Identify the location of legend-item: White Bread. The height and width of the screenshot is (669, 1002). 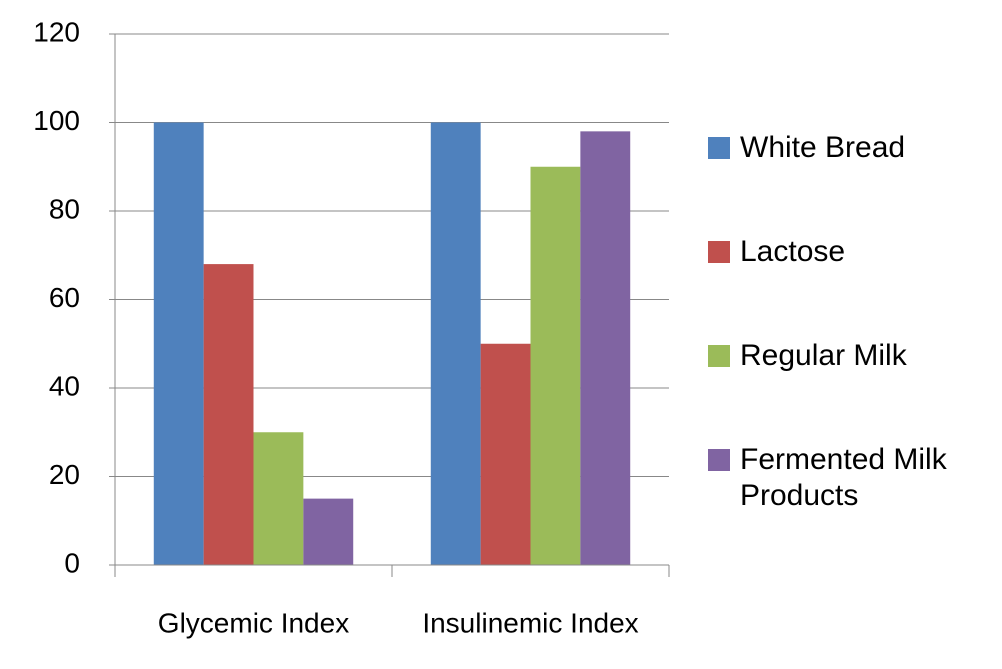
(849, 148).